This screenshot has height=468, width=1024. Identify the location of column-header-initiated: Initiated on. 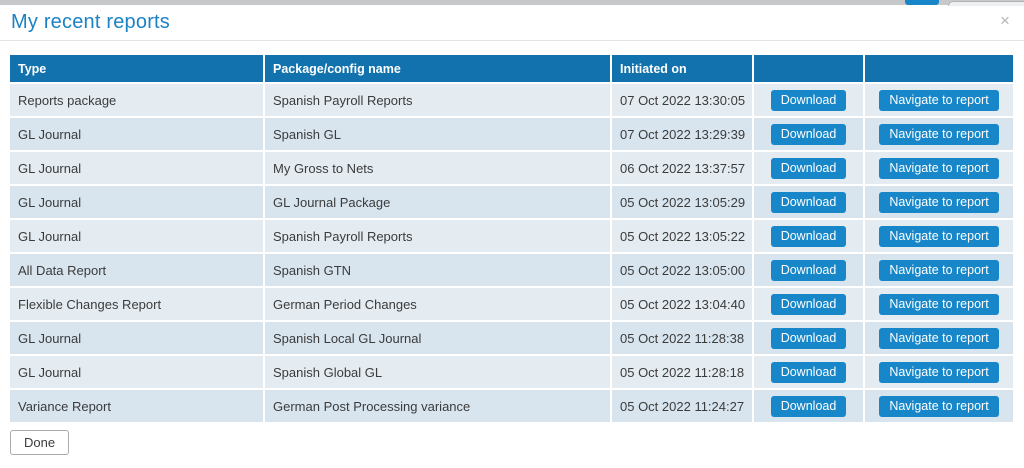
(682, 68).